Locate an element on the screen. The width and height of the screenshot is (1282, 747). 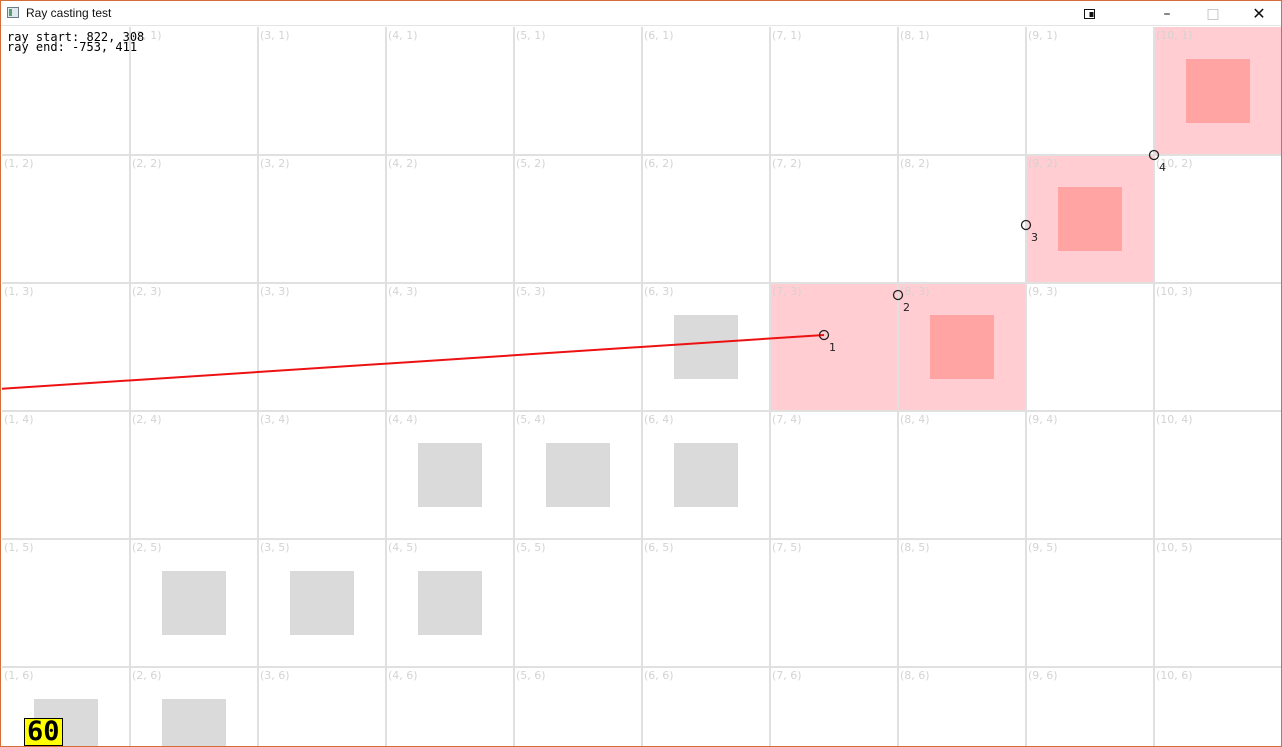
snap-layout-icon is located at coordinates (1089, 13).